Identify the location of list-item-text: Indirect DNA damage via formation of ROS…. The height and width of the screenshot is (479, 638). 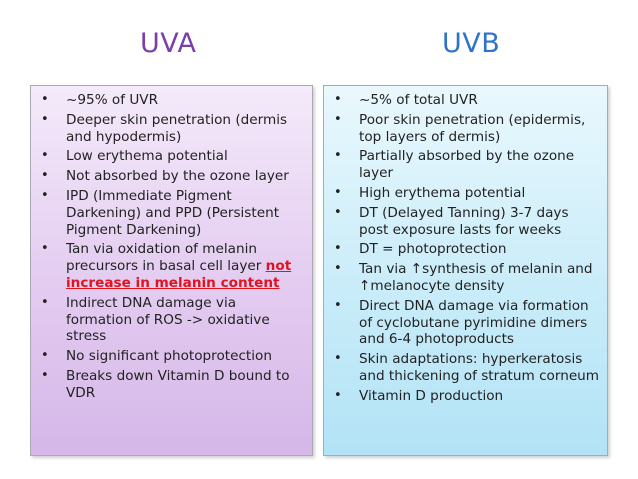
(168, 319).